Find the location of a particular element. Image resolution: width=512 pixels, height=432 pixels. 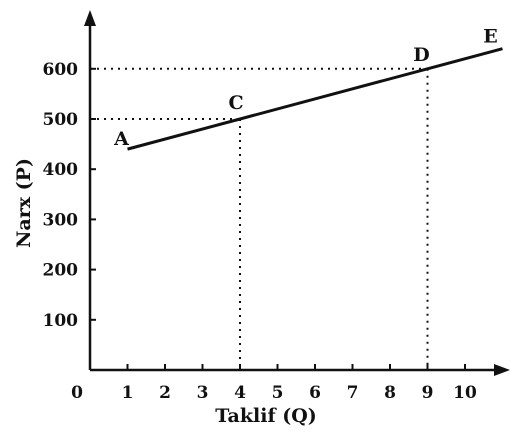

x-tick-label: 6 is located at coordinates (315, 393).